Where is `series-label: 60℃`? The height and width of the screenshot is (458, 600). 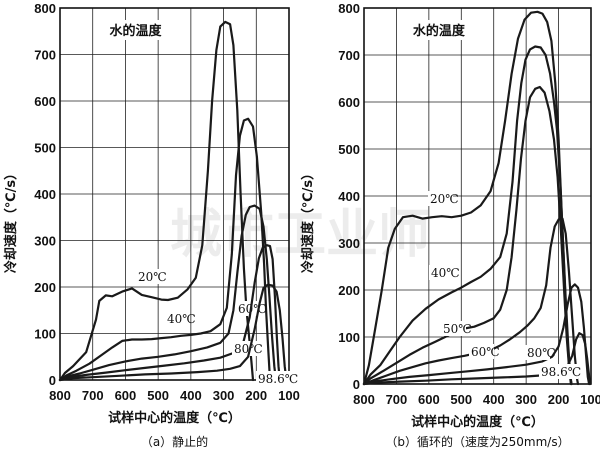
series-label: 60℃ is located at coordinates (485, 352).